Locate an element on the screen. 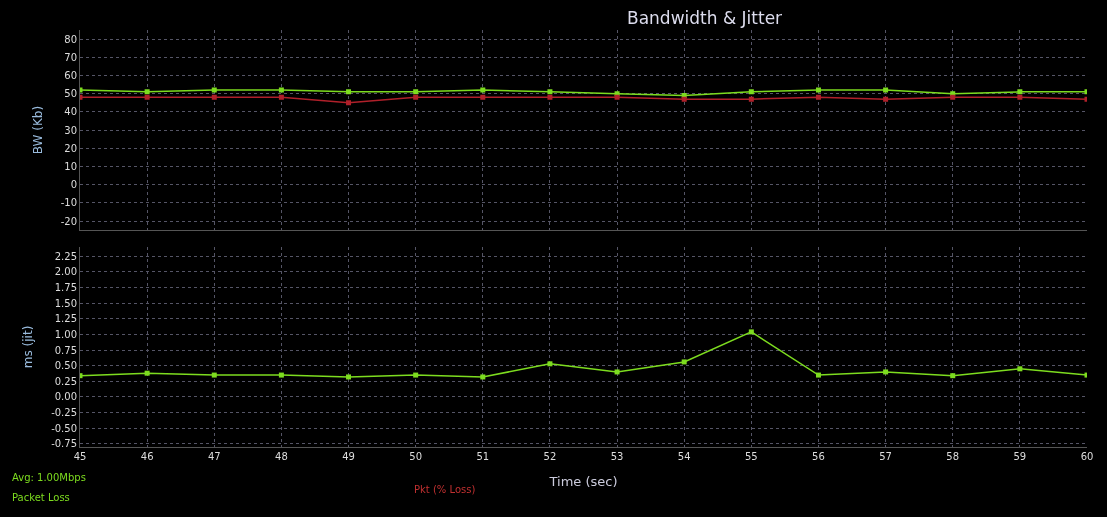 This screenshot has width=1107, height=517. line-series is located at coordinates (583, 354).